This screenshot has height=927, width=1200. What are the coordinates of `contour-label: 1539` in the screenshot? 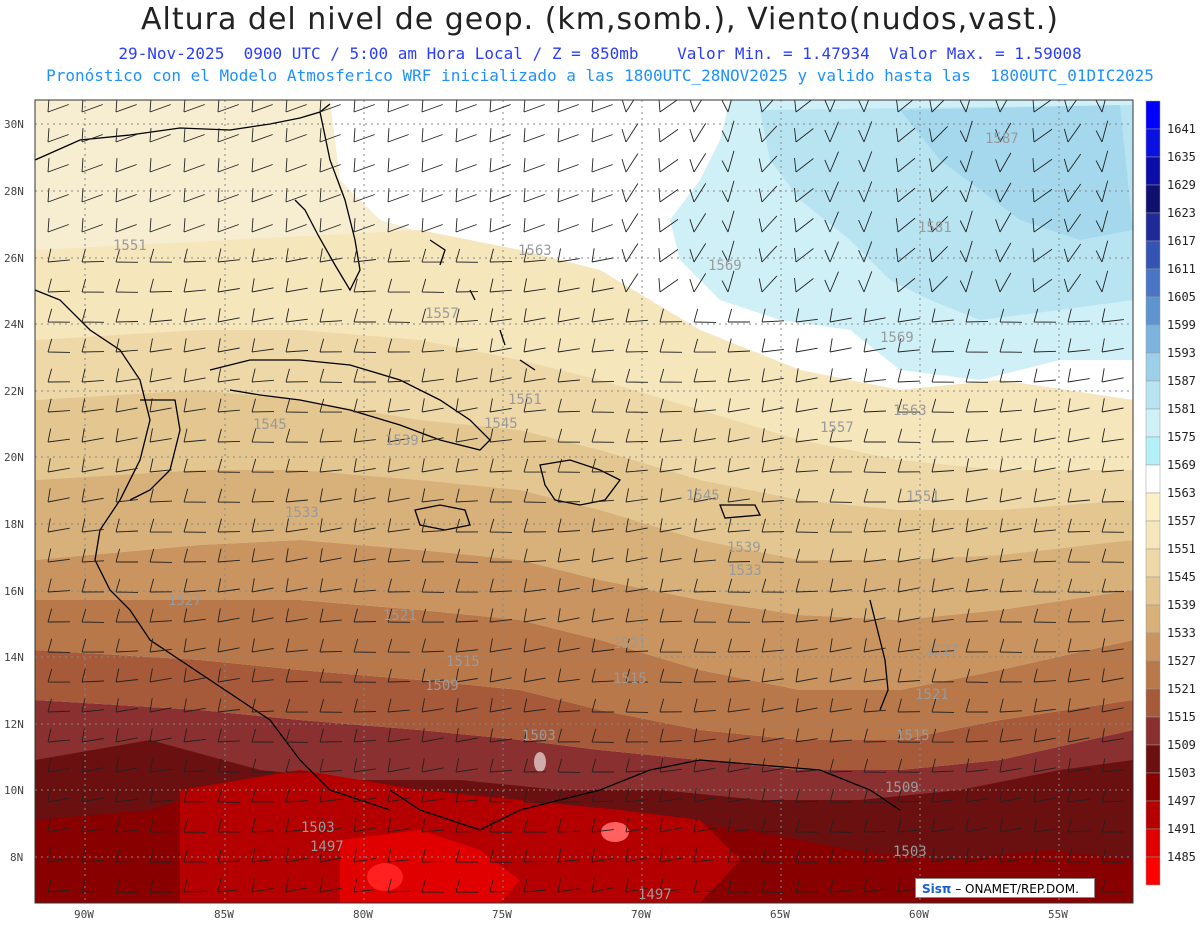 It's located at (744, 548).